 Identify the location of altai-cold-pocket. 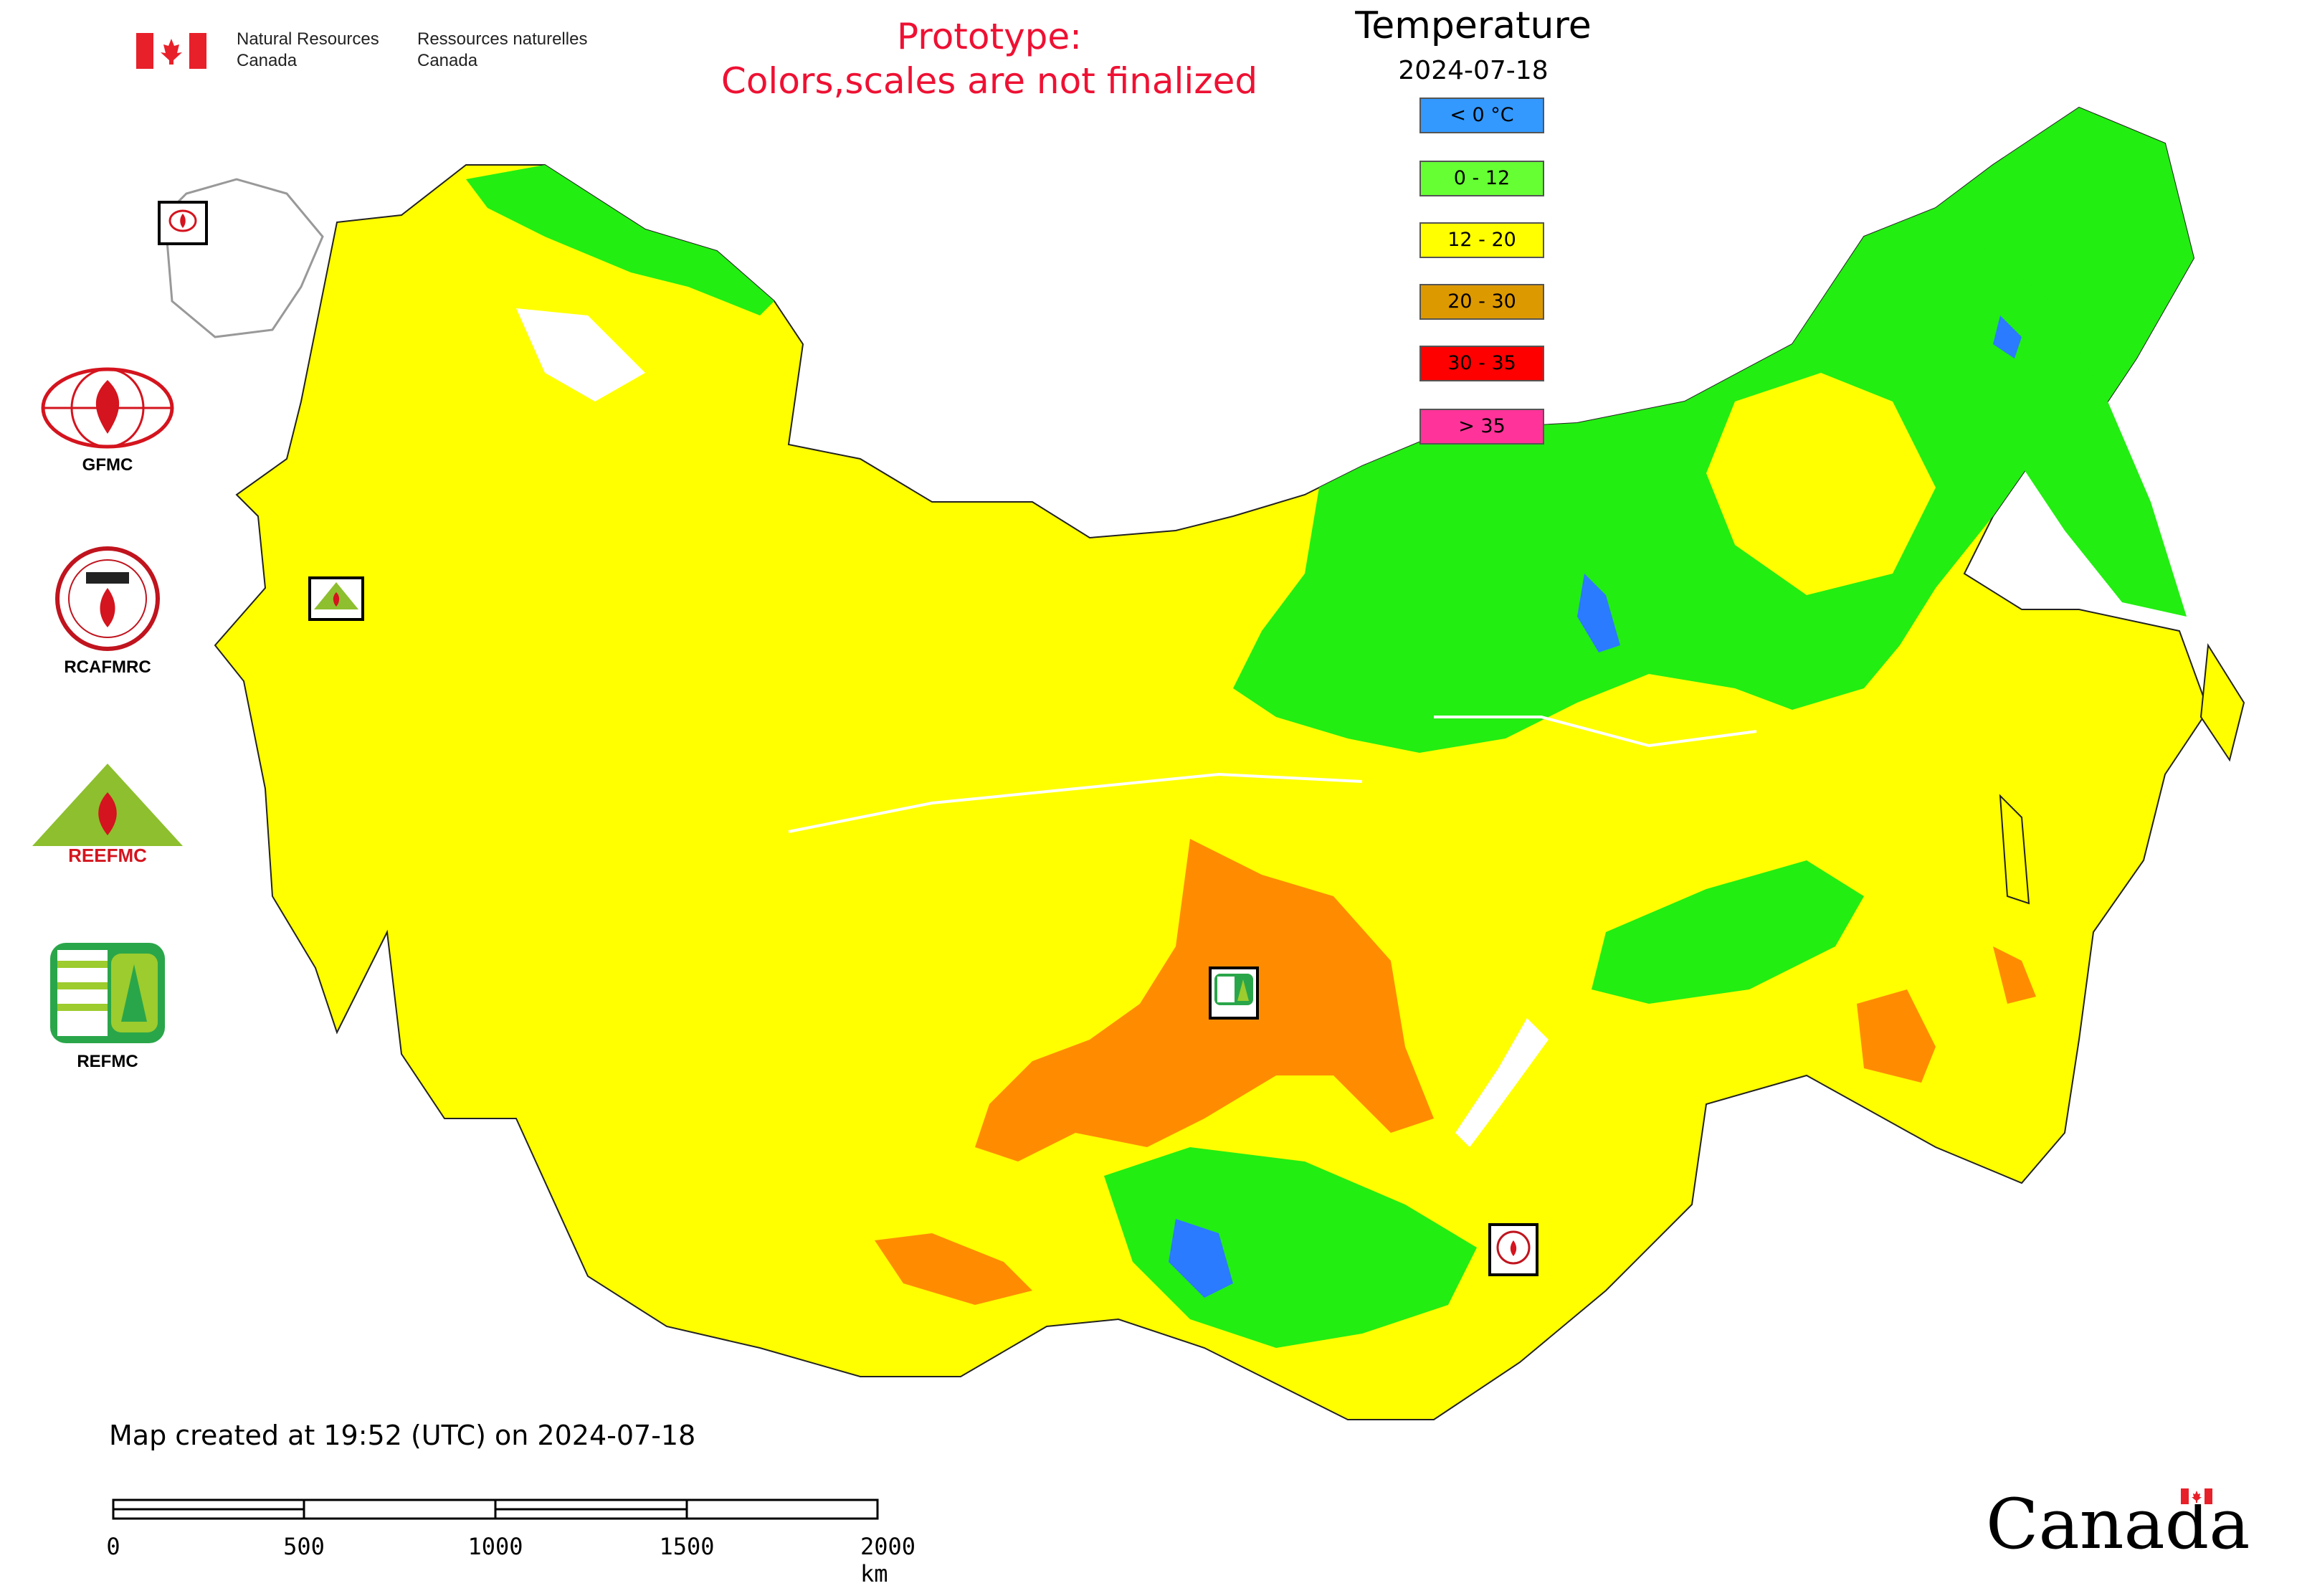
(1201, 1258).